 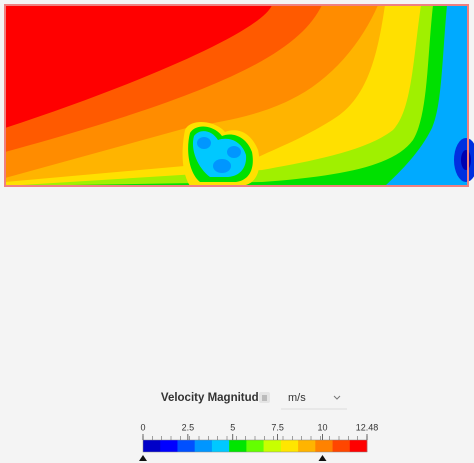 What do you see at coordinates (142, 427) in the screenshot?
I see `tick-label: 0` at bounding box center [142, 427].